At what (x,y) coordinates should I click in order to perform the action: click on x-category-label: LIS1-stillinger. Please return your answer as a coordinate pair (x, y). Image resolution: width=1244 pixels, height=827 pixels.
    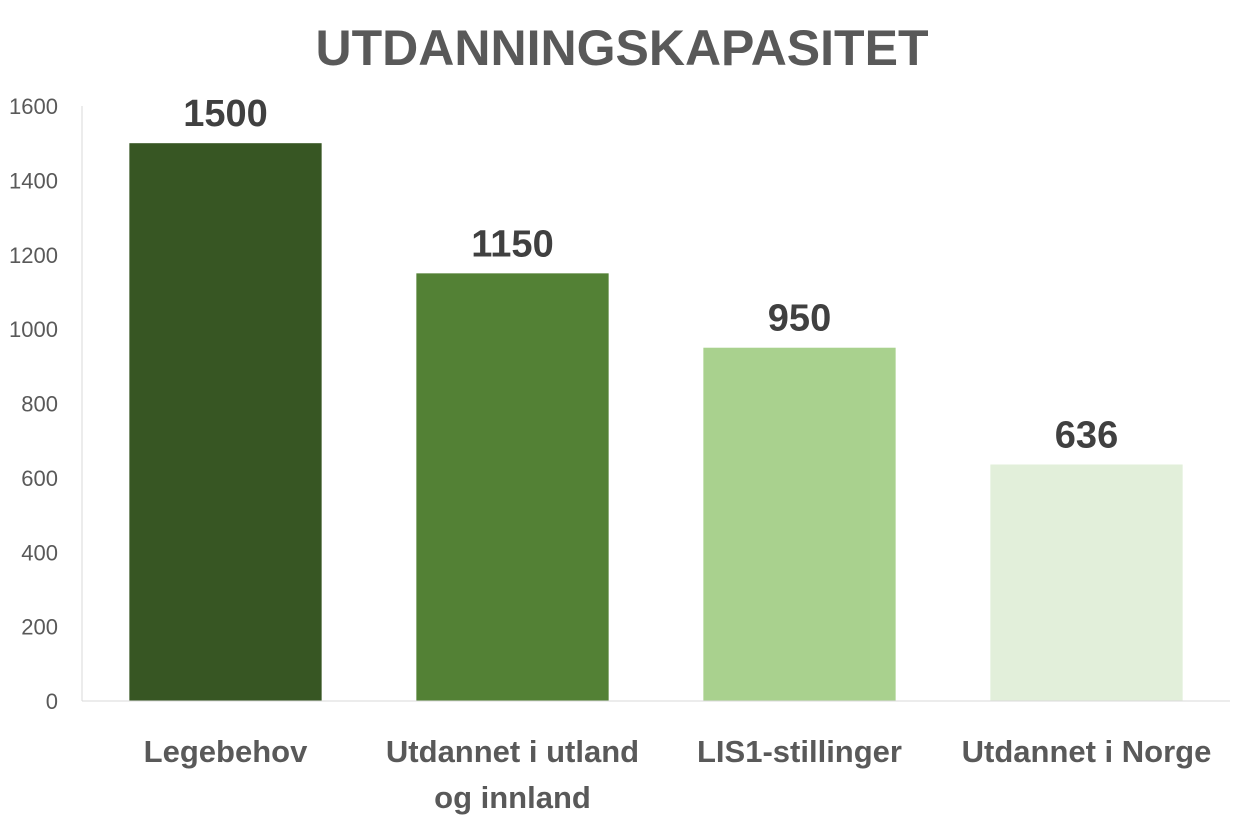
    Looking at the image, I should click on (799, 751).